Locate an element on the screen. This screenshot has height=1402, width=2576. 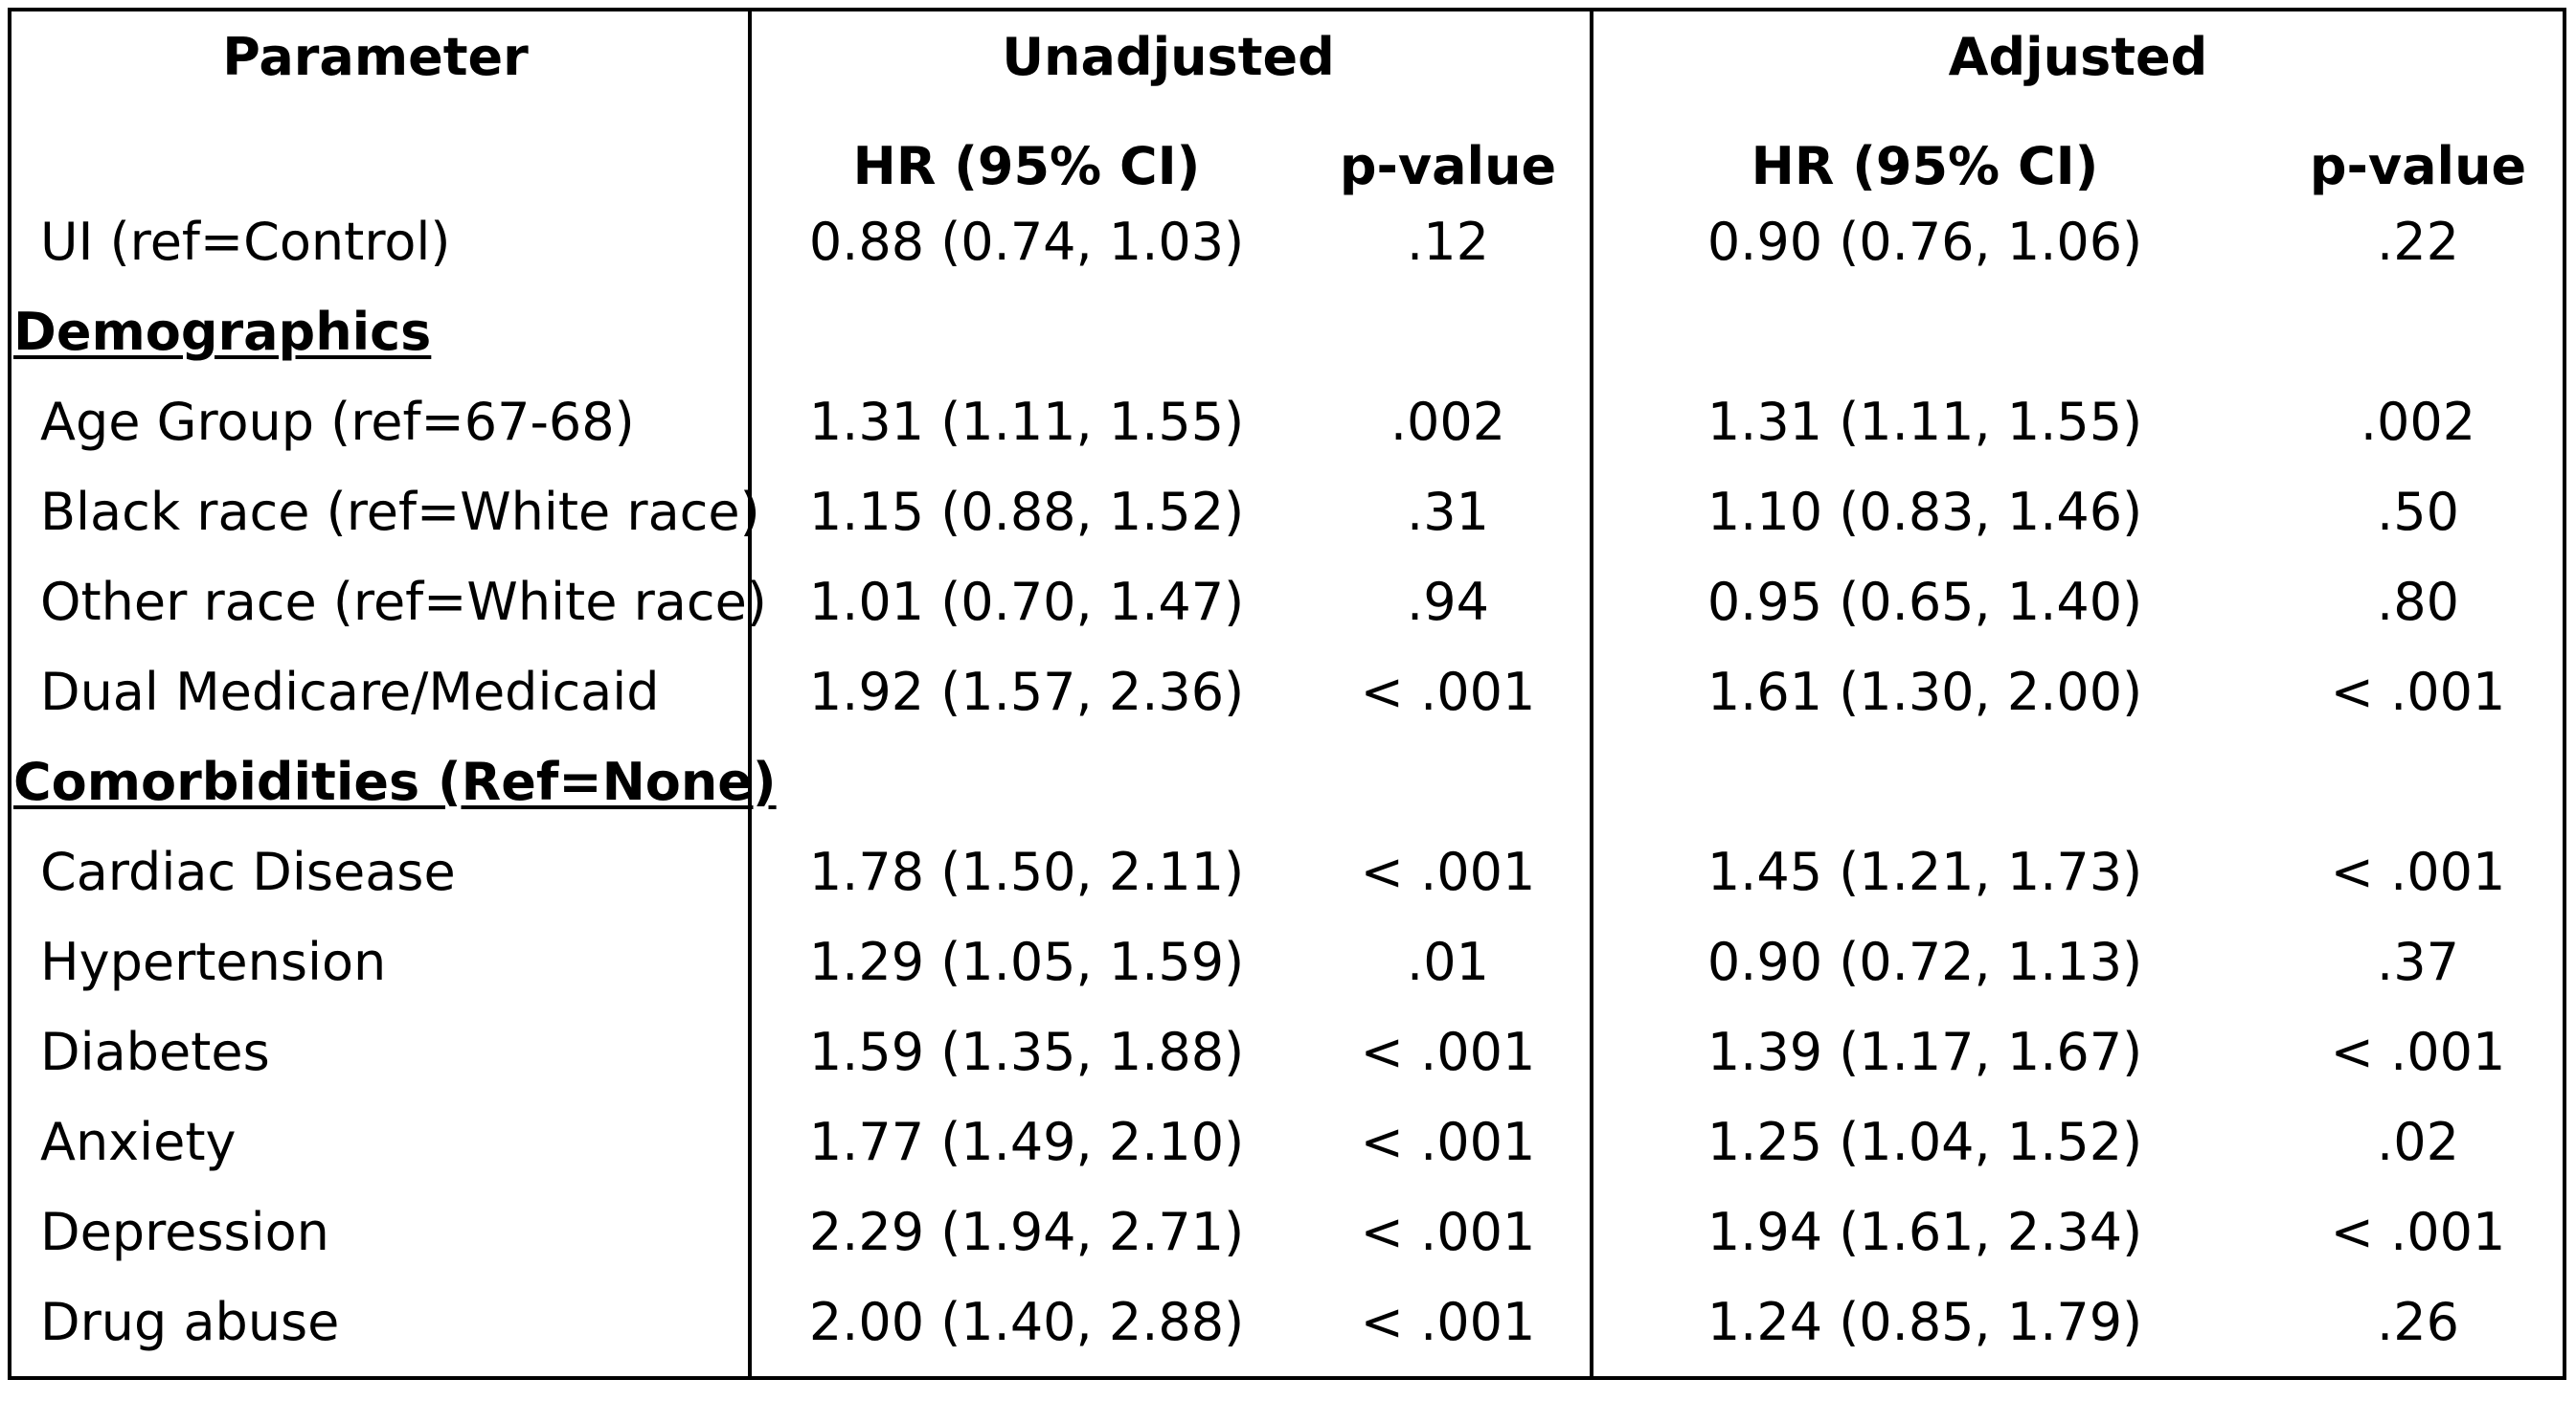
adjusted-pvalue-cell: .50 is located at coordinates (2418, 512).